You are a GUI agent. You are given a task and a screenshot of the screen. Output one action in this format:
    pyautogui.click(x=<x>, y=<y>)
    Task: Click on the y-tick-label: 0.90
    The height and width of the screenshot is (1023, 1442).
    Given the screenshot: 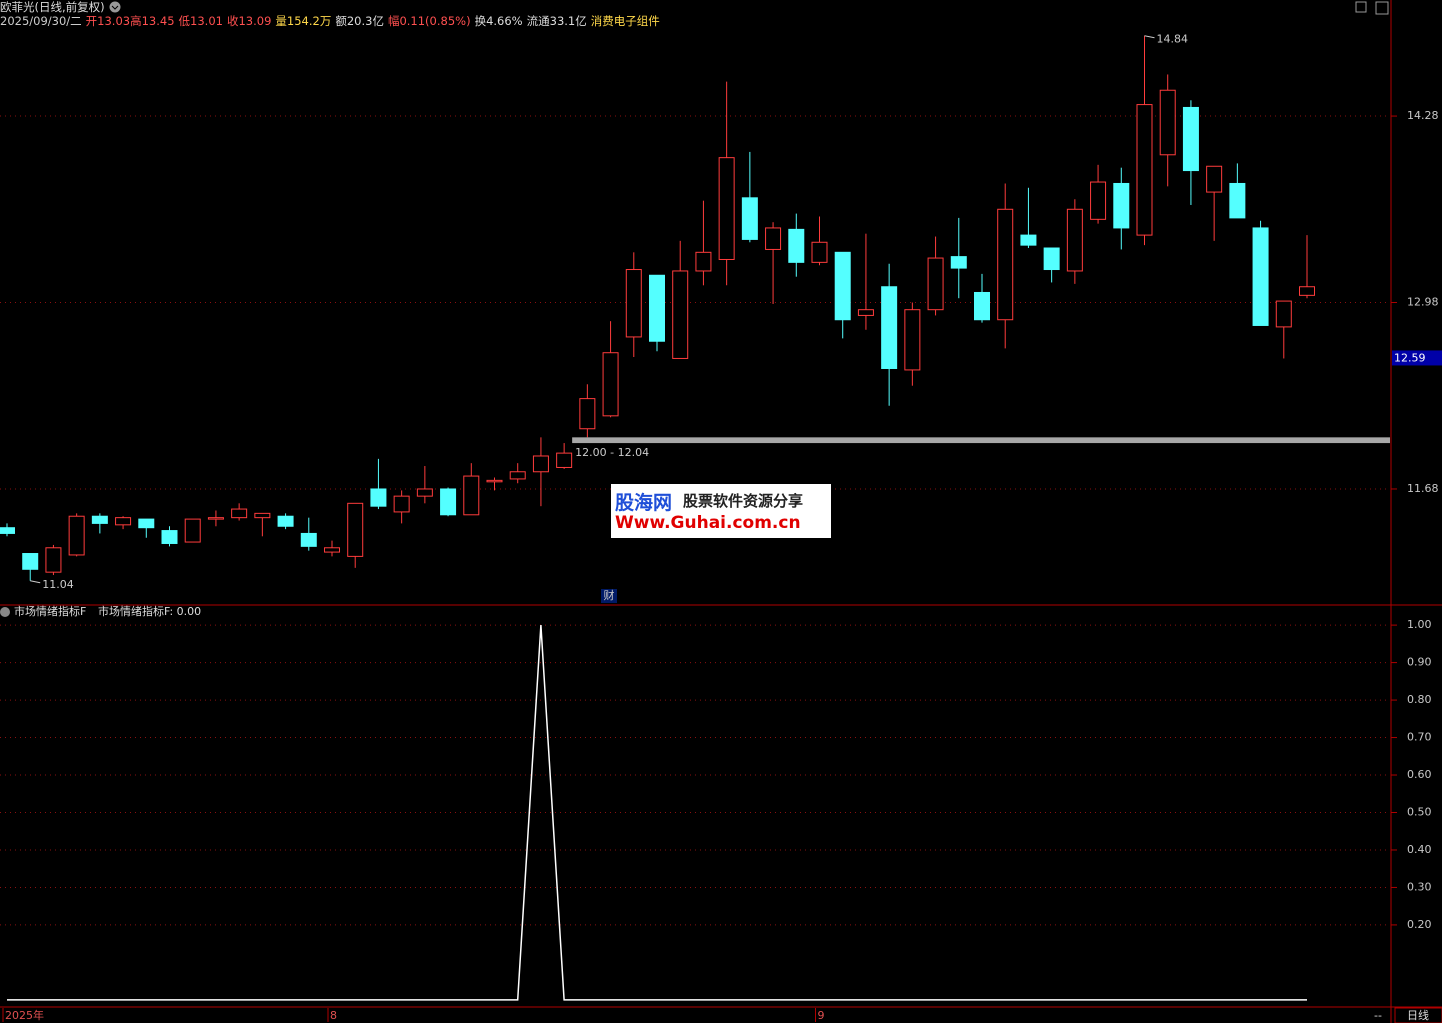 What is the action you would take?
    pyautogui.click(x=1419, y=662)
    